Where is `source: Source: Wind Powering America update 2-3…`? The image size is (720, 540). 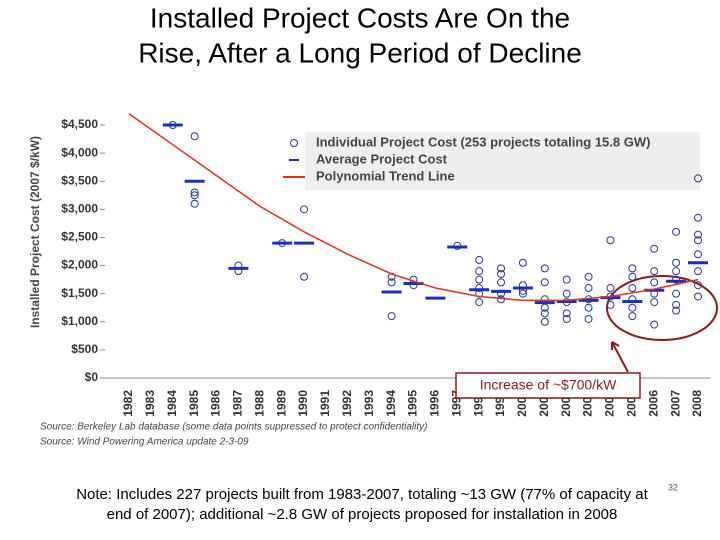
source: Source: Wind Powering America update 2-3… is located at coordinates (144, 442).